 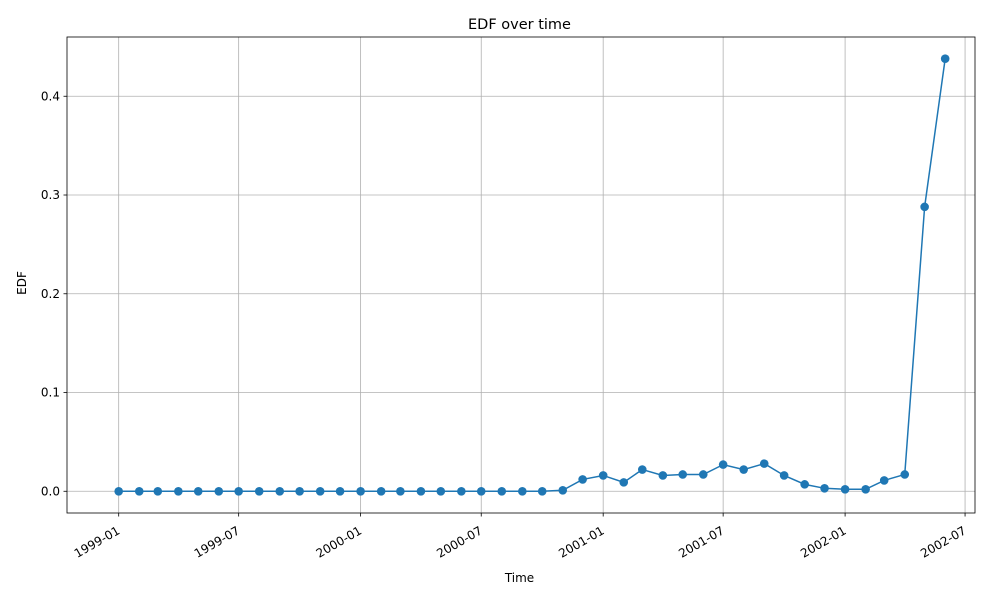 I want to click on x-tick-label: 2001-07, so click(x=701, y=541).